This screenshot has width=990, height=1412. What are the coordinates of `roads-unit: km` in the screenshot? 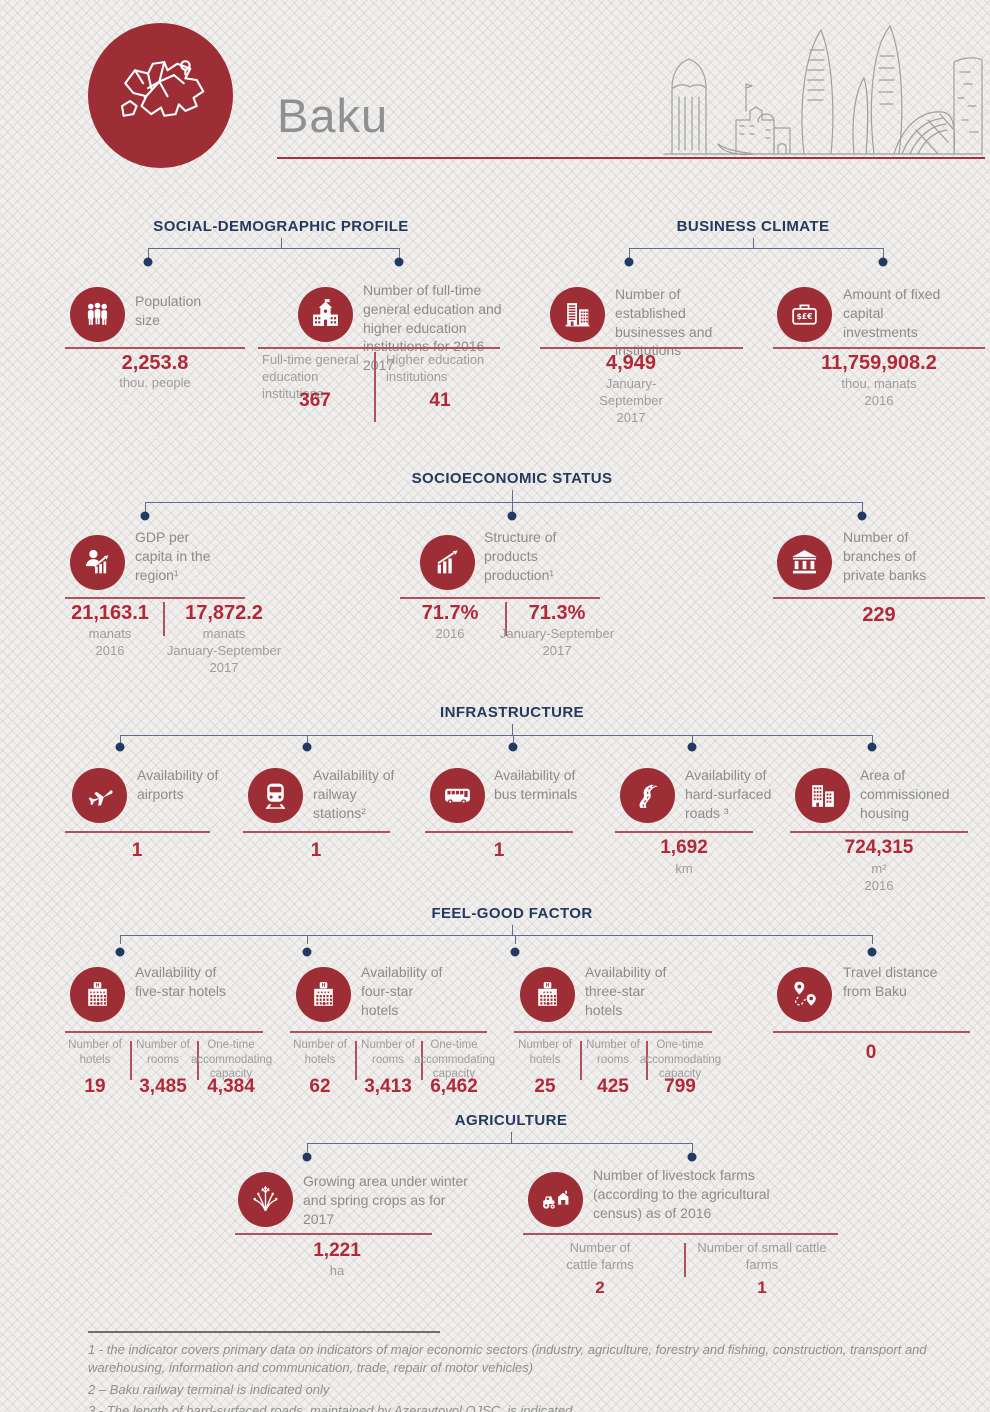 It's located at (684, 868).